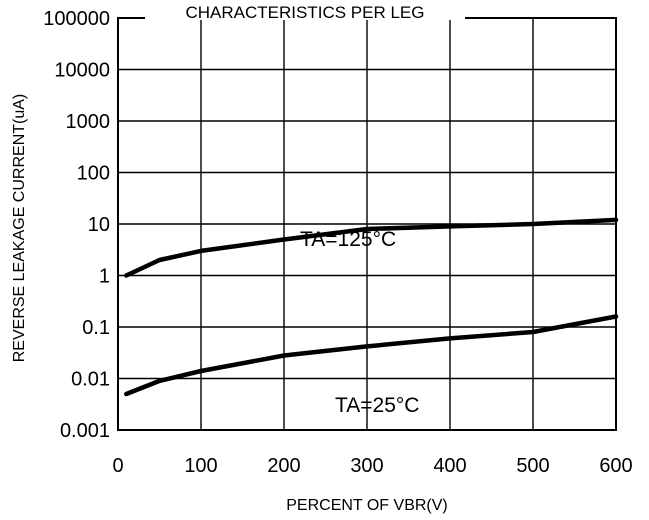 The width and height of the screenshot is (649, 520). Describe the element at coordinates (96, 328) in the screenshot. I see `y-tick-label: 0.1` at that location.